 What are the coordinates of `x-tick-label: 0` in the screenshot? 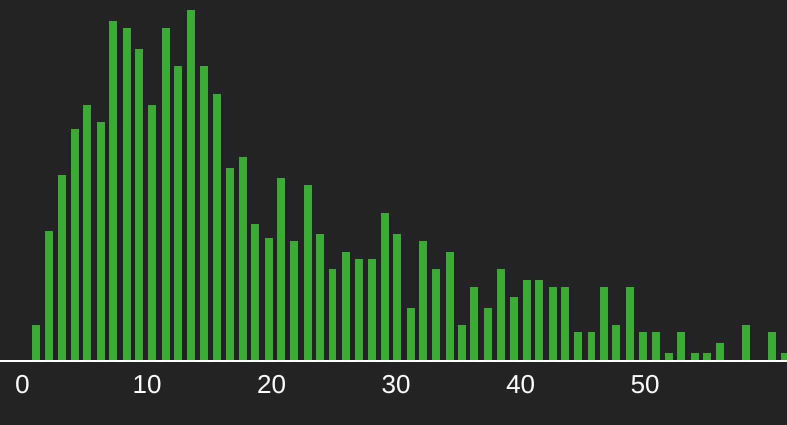 It's located at (22, 384).